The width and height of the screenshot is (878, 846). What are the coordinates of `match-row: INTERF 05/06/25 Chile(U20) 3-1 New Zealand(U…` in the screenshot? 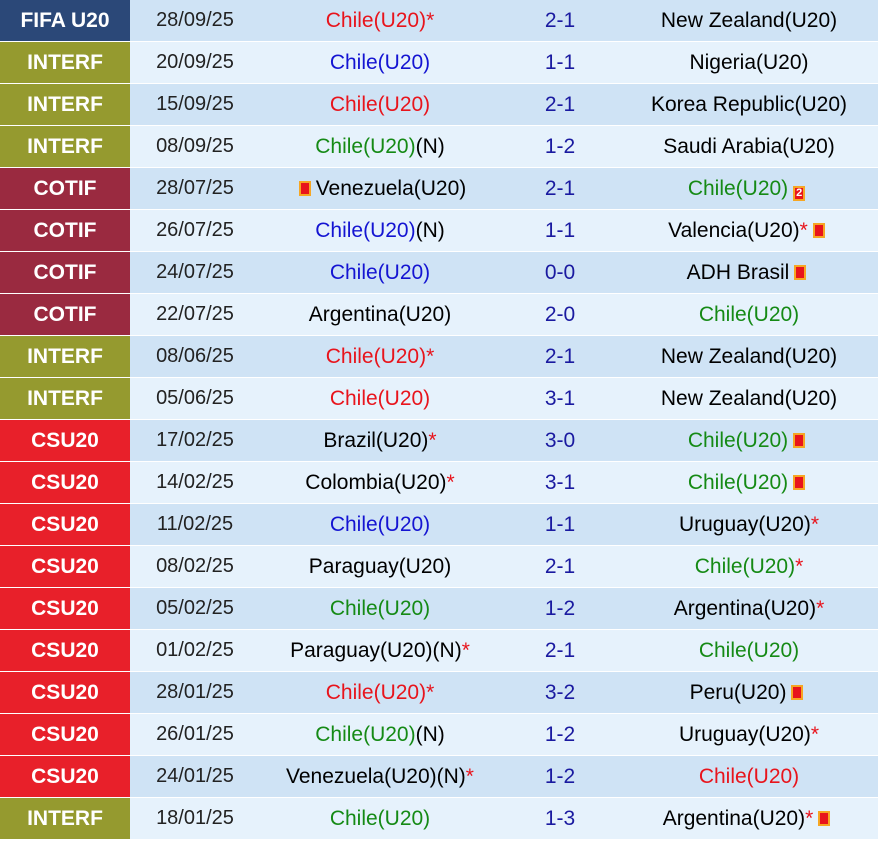 It's located at (439, 399).